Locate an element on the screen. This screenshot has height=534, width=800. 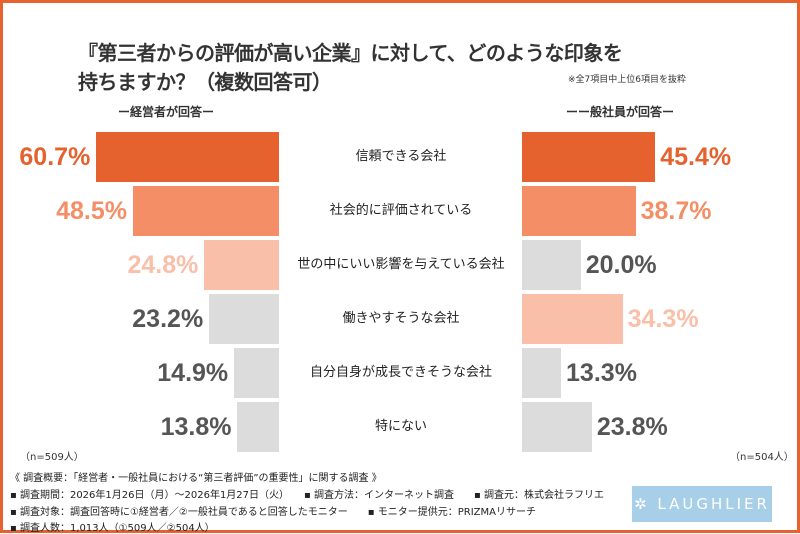
category-label: 世の中にいい影響を与えている会社 is located at coordinates (401, 264).